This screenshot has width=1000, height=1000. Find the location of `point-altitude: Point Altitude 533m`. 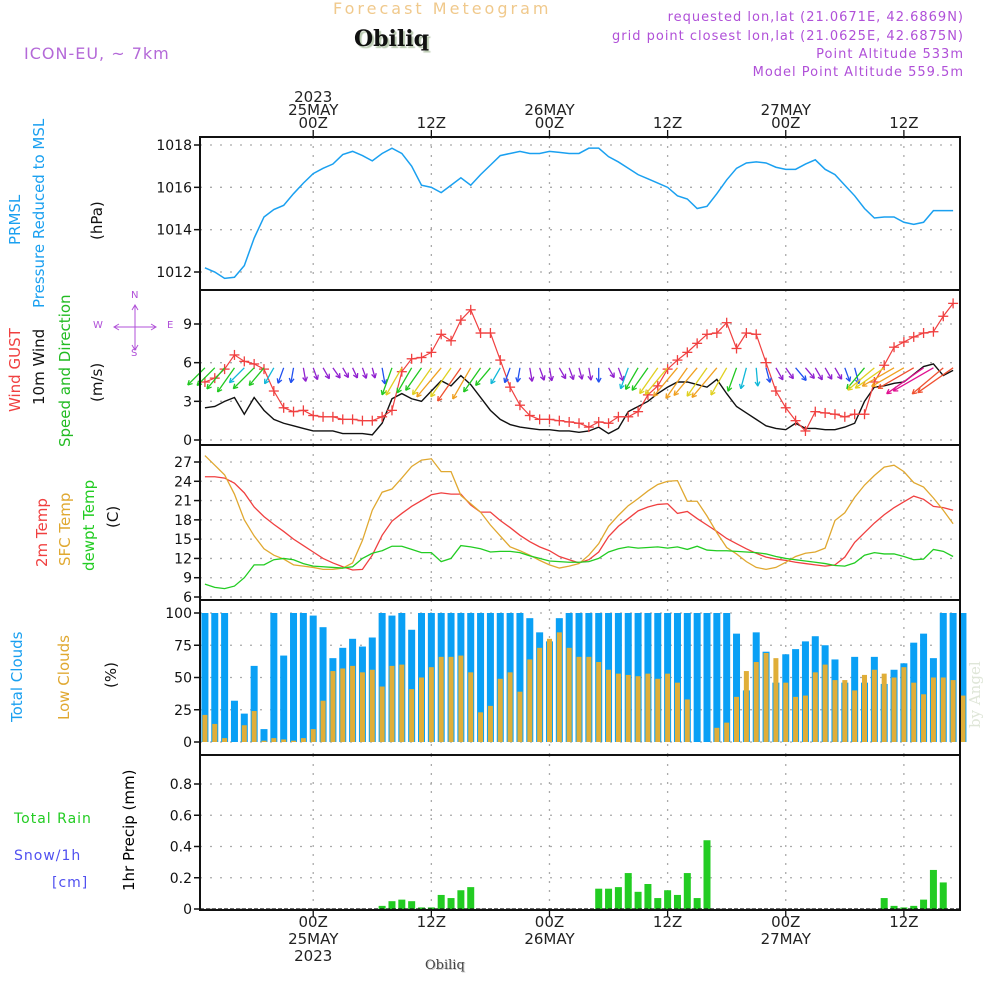

point-altitude: Point Altitude 533m is located at coordinates (890, 54).